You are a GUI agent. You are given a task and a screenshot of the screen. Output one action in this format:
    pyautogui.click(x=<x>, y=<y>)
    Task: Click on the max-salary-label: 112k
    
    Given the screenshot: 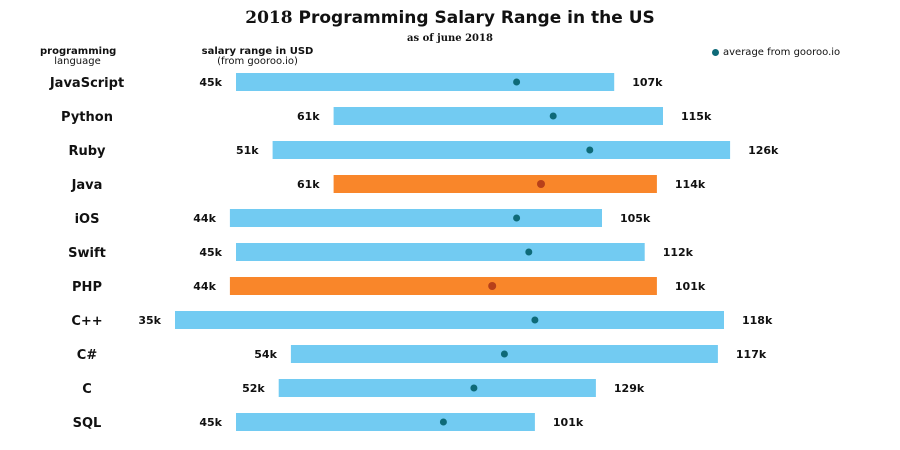 What is the action you would take?
    pyautogui.click(x=678, y=252)
    